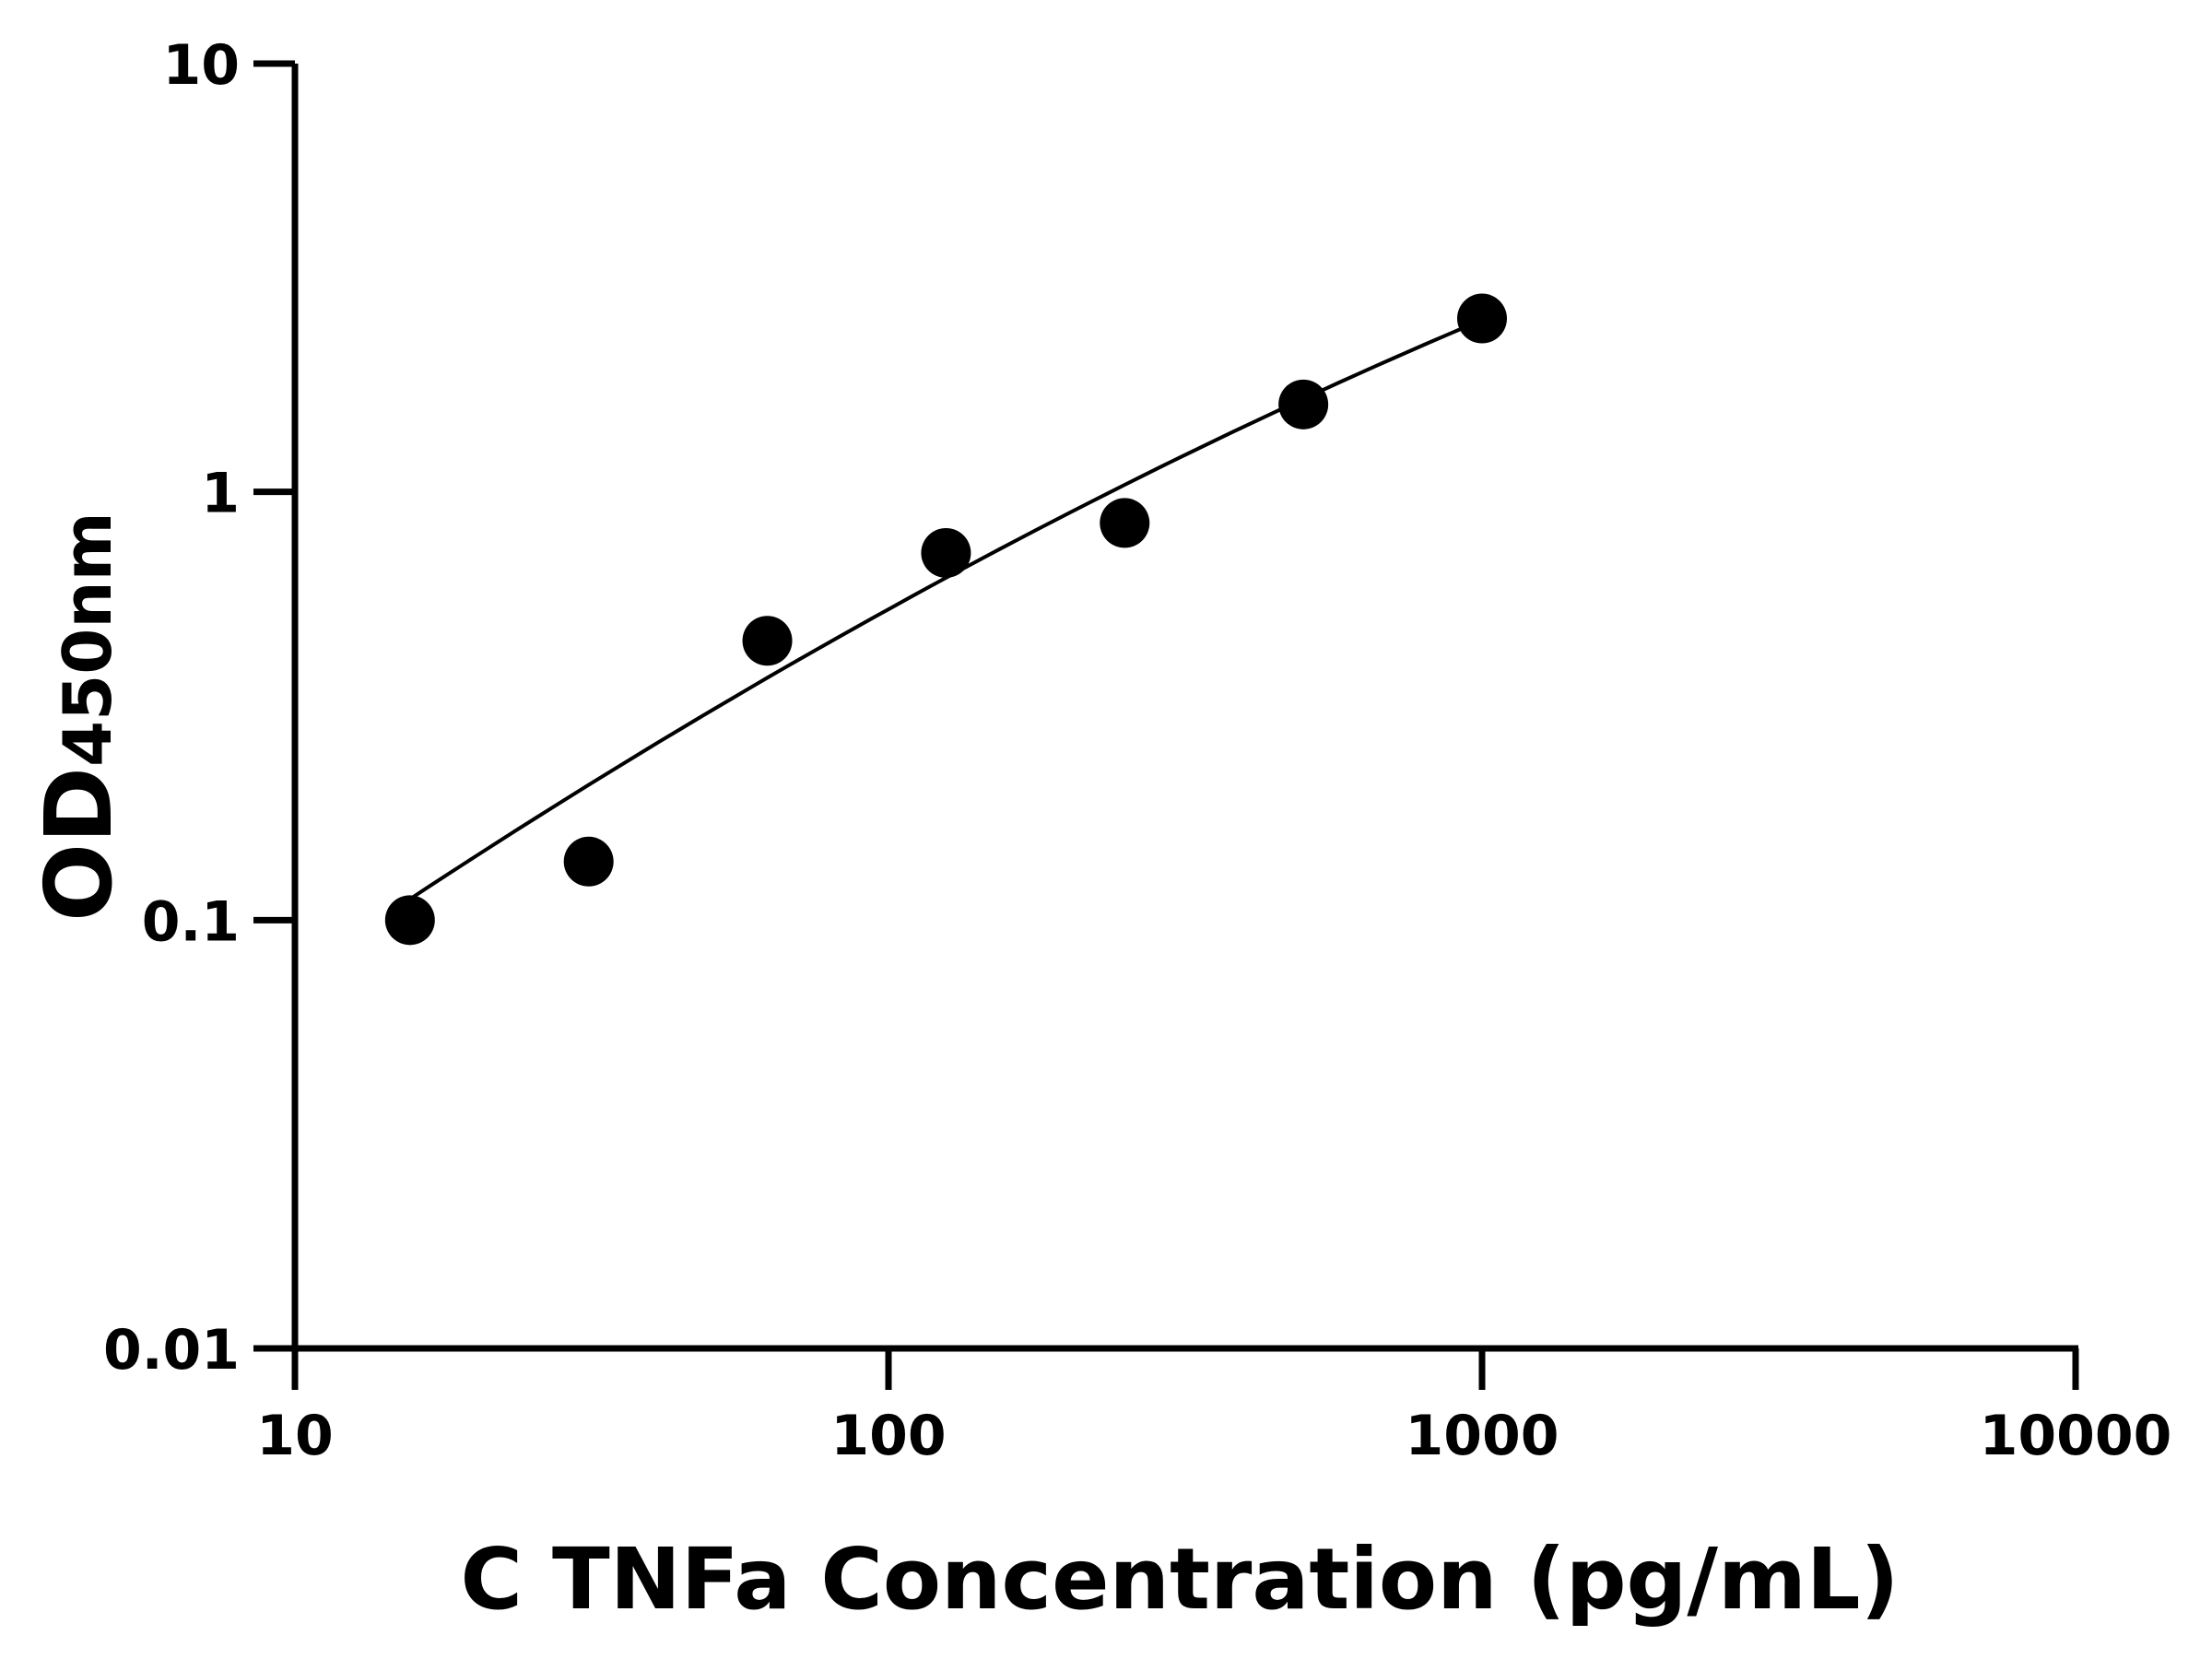  What do you see at coordinates (171, 1350) in the screenshot?
I see `y-tick-label: 0.01` at bounding box center [171, 1350].